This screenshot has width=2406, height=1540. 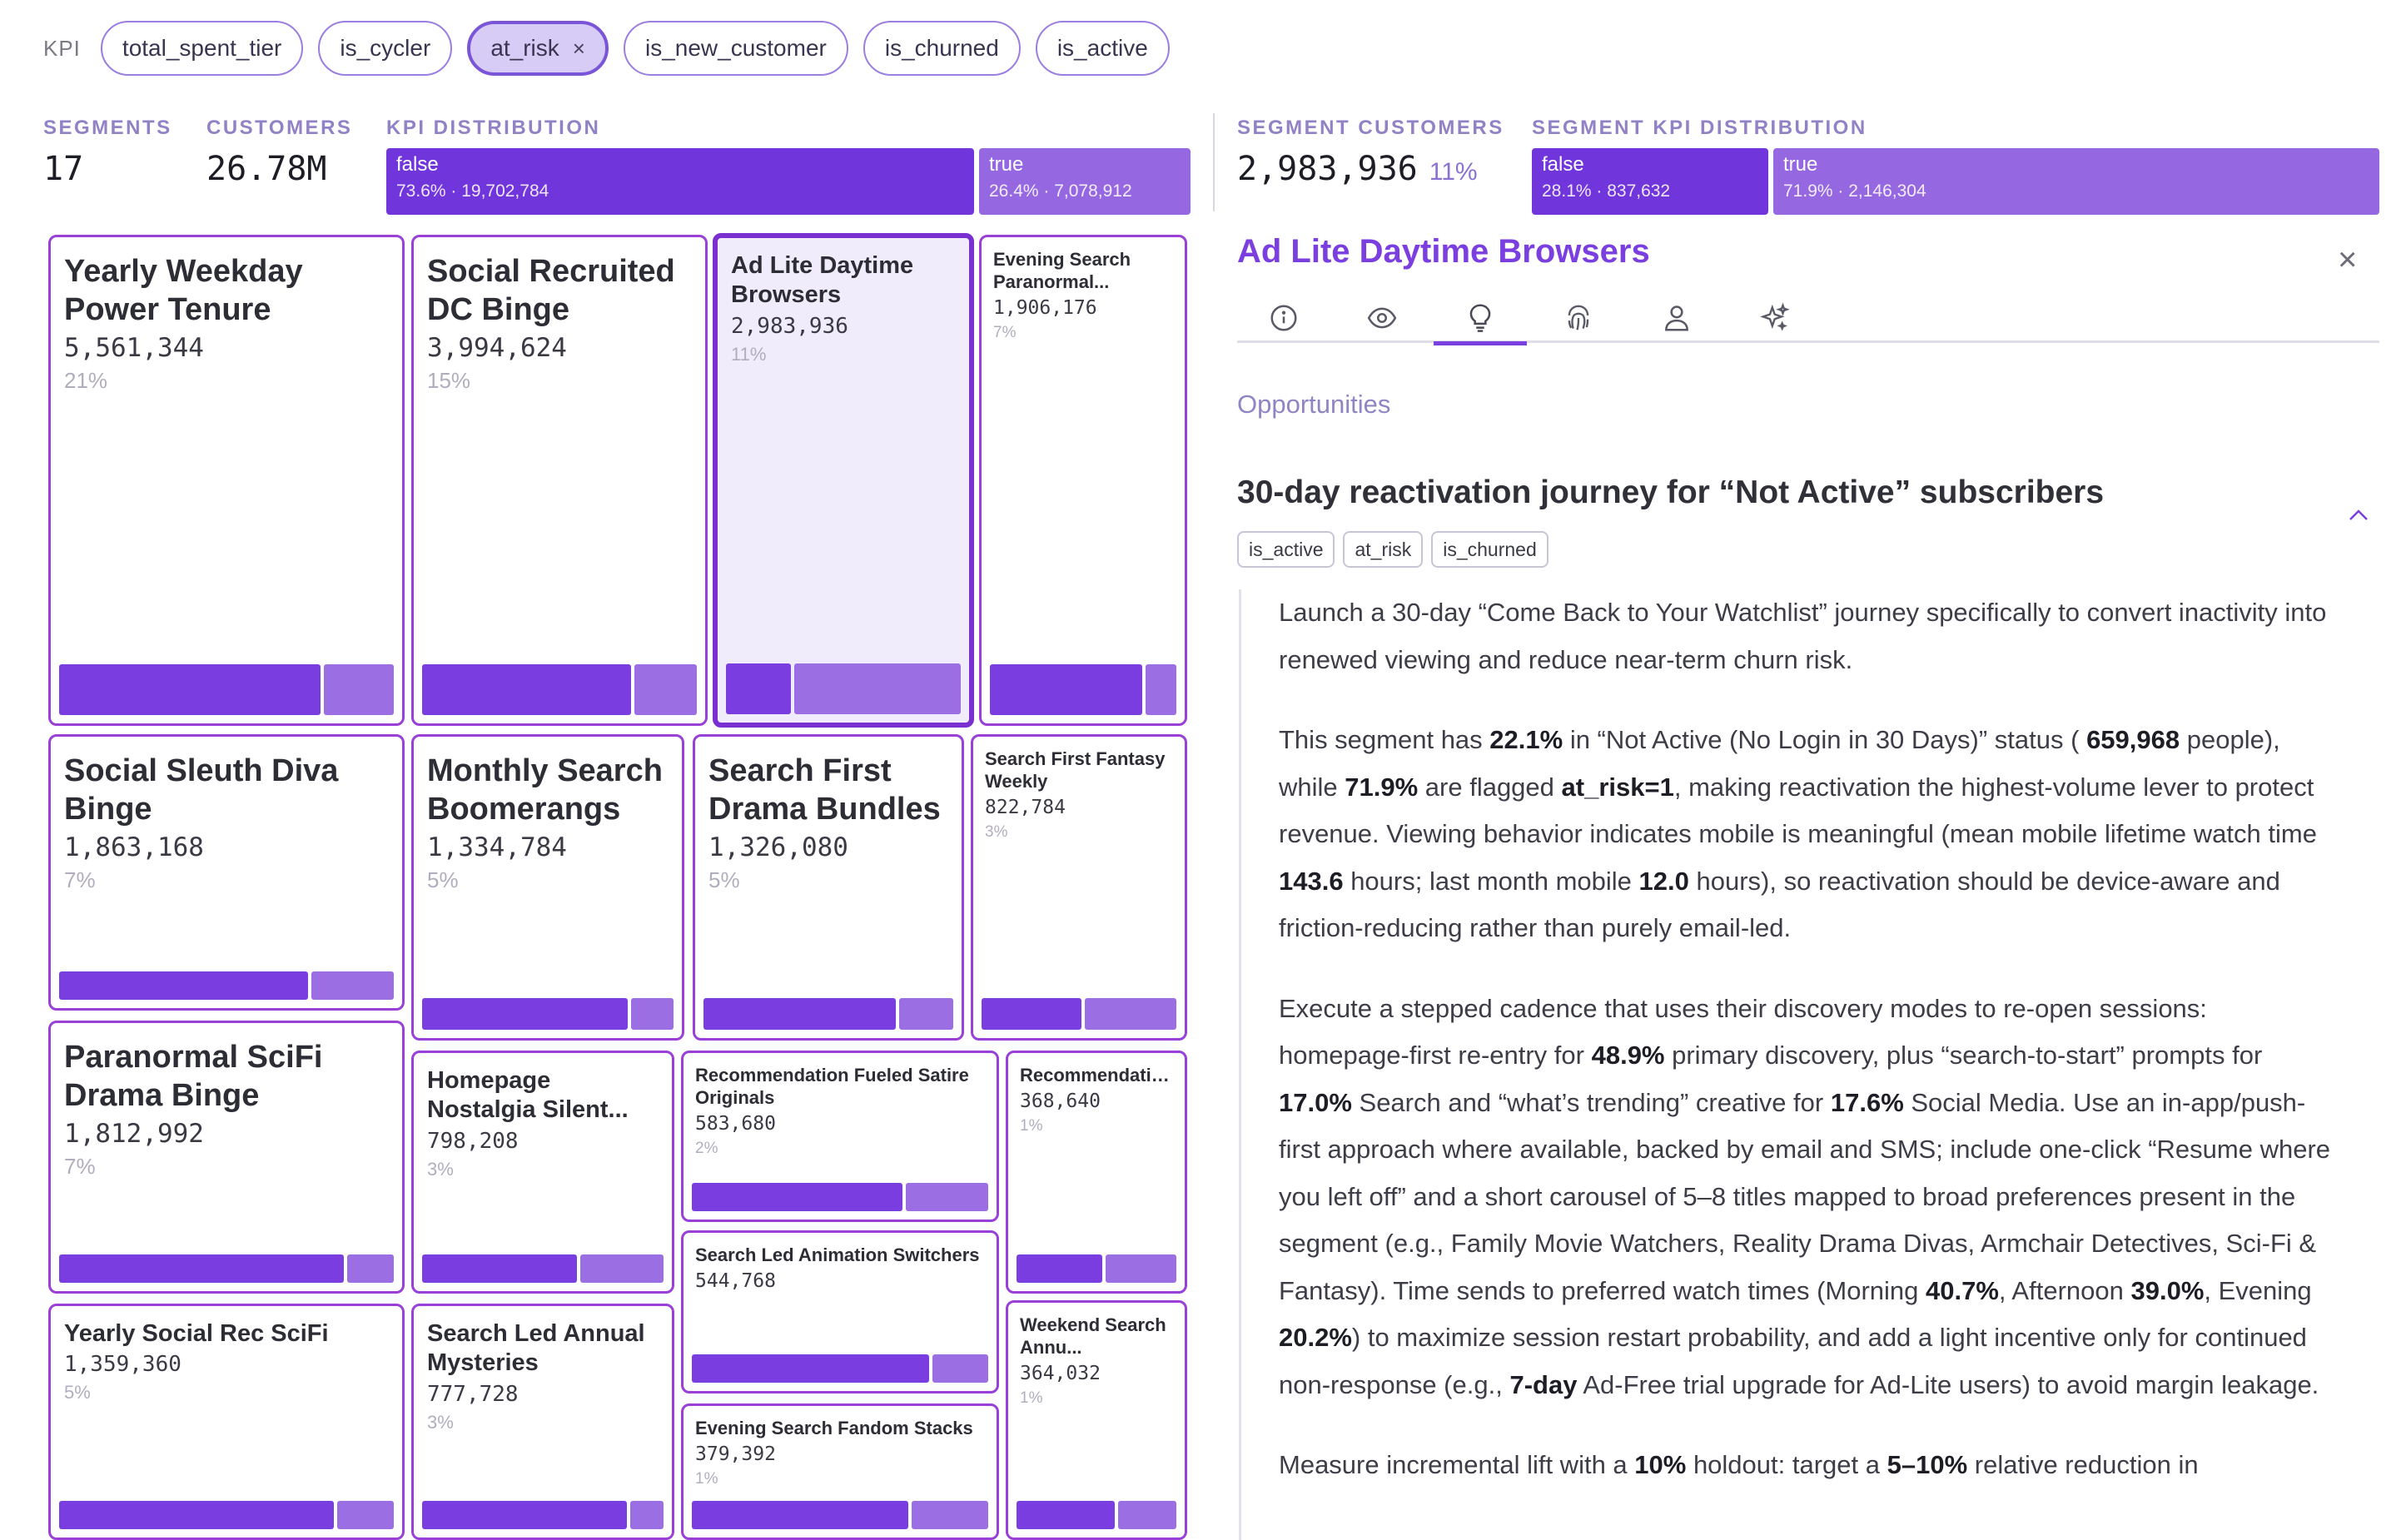 I want to click on segment-tile: Homepage Nostalgia Silent... 798,208 3%, so click(x=542, y=1172).